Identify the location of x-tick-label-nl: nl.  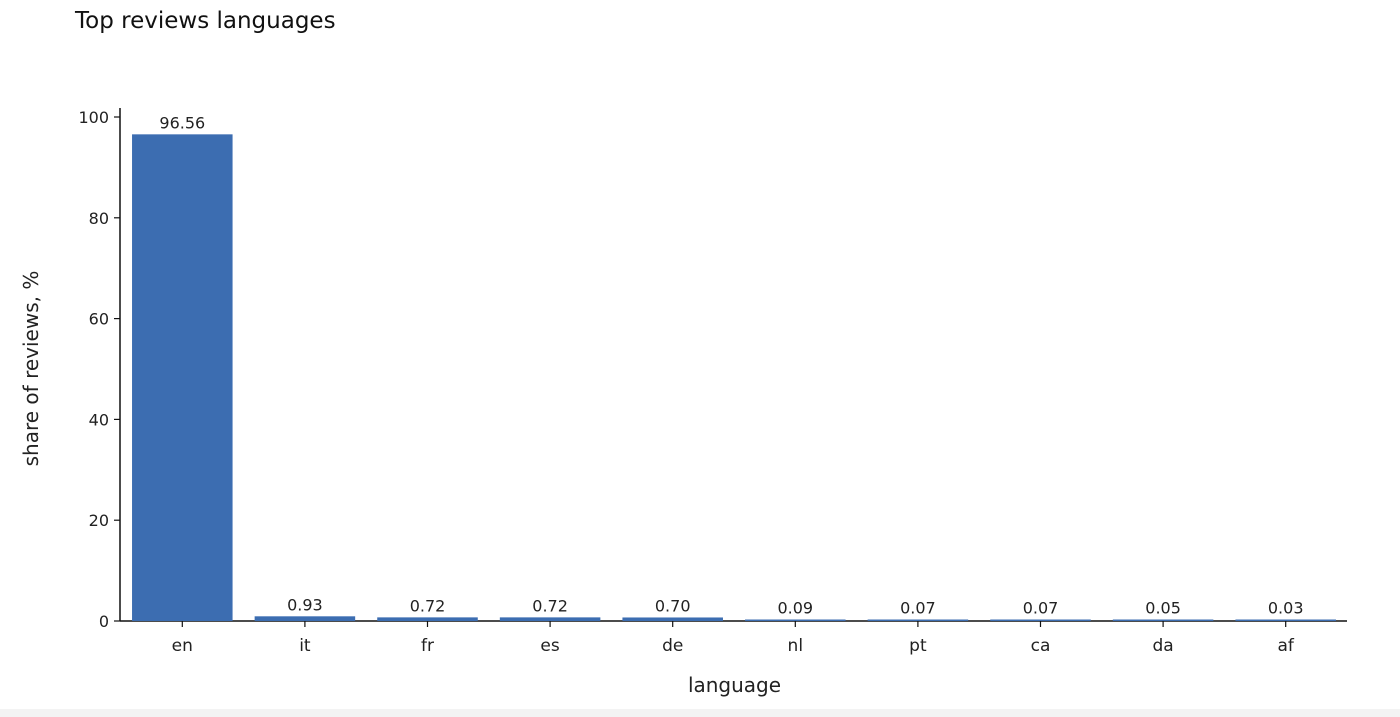
(796, 646).